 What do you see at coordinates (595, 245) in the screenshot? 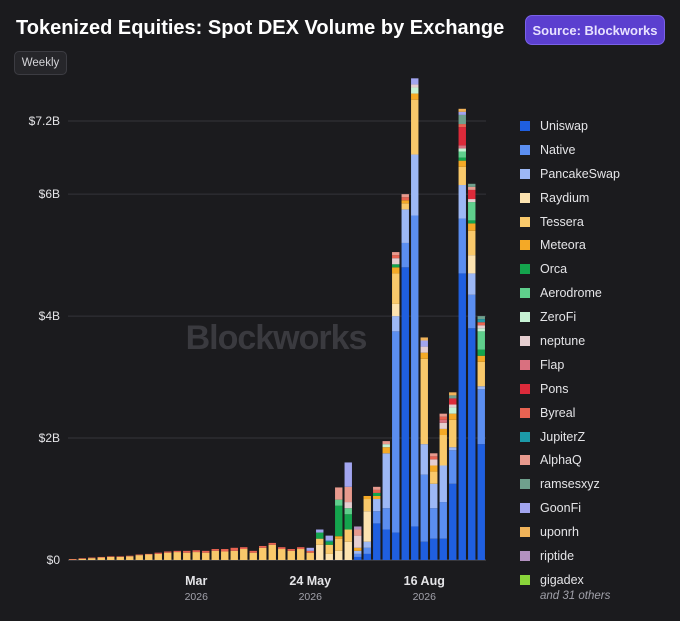
I see `legend-item: Meteora` at bounding box center [595, 245].